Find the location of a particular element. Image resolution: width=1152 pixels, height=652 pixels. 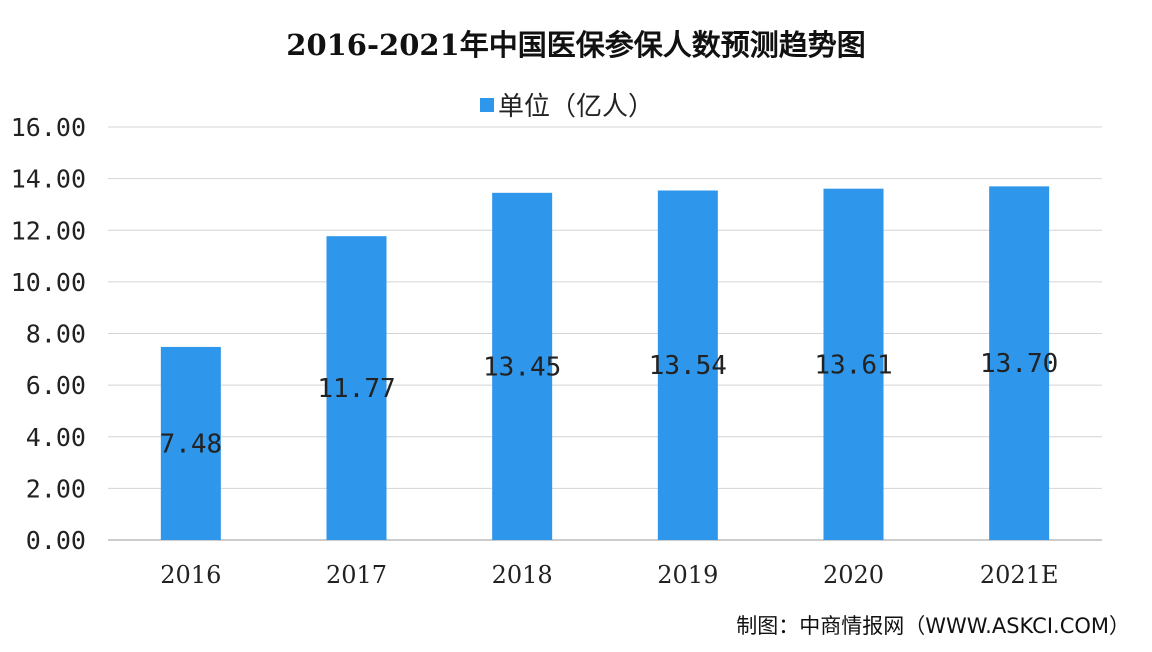

data-label: 13.54 is located at coordinates (688, 366).